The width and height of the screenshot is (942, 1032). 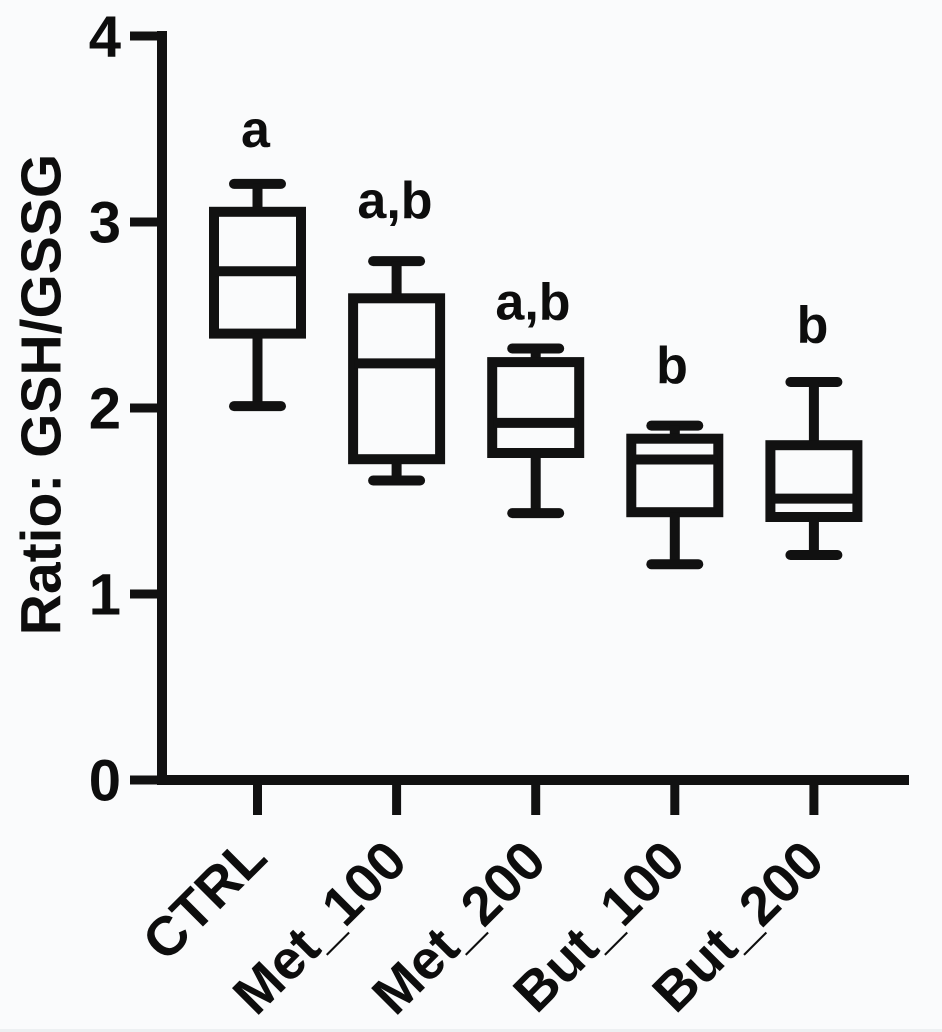 I want to click on svg-text: 1, so click(x=105, y=595).